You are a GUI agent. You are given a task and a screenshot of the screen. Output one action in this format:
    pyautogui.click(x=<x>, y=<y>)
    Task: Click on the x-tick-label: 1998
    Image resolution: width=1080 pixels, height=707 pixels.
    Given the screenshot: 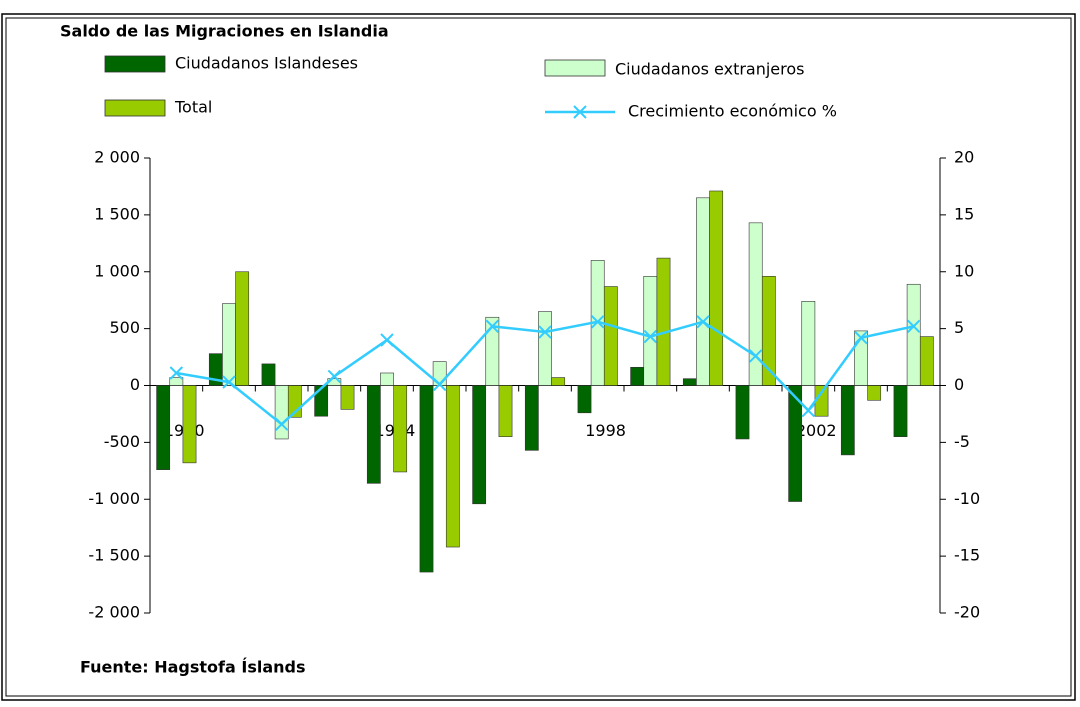 What is the action you would take?
    pyautogui.click(x=605, y=430)
    